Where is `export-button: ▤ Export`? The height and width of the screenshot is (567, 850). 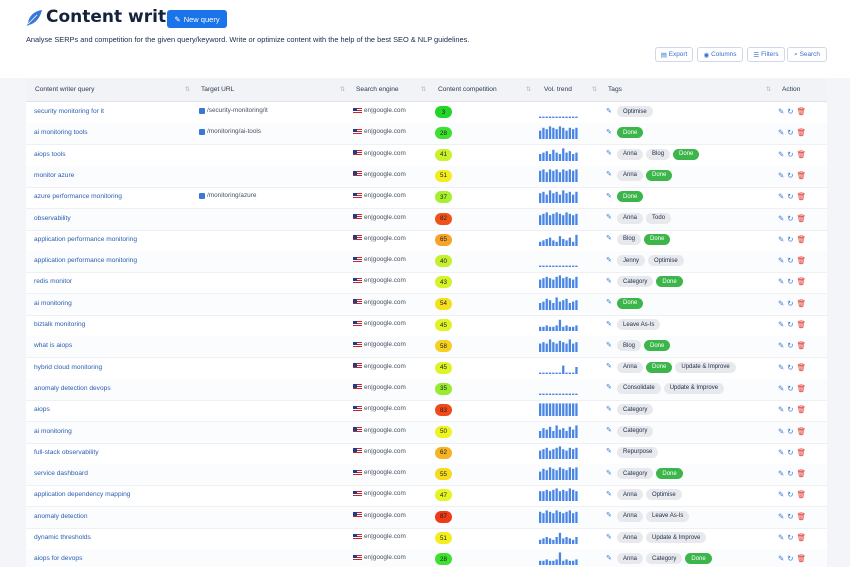 export-button: ▤ Export is located at coordinates (674, 54).